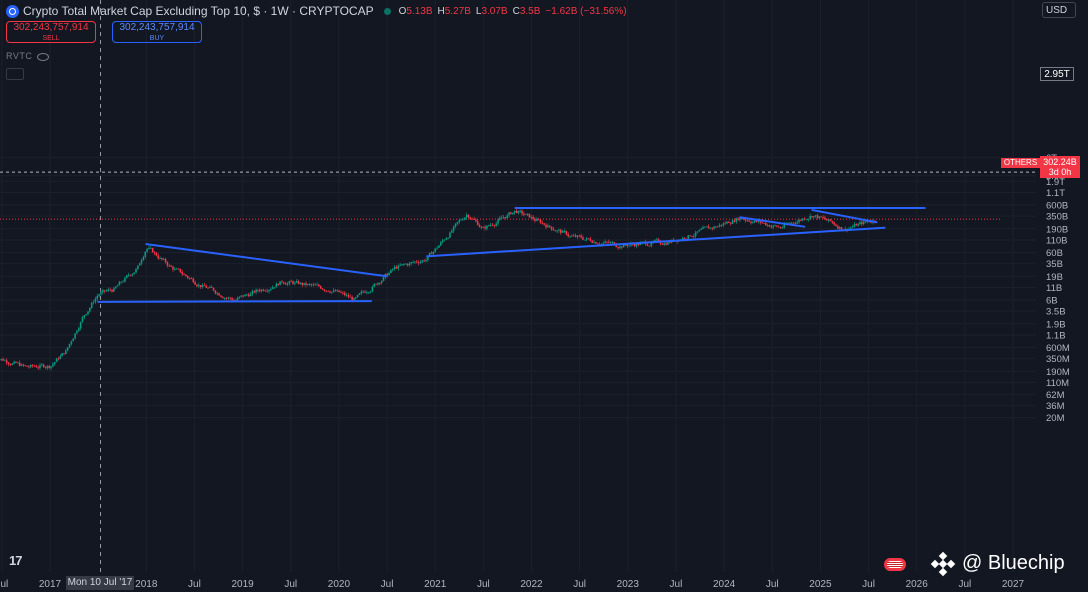 This screenshot has height=592, width=1088. I want to click on y-tick-label: 1.1B, so click(1056, 336).